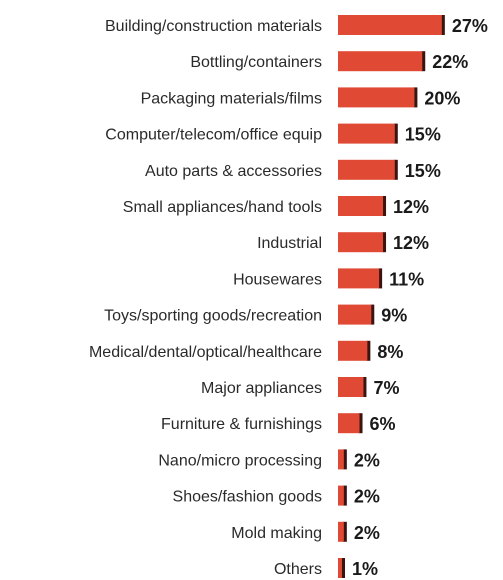 Image resolution: width=503 pixels, height=580 pixels. Describe the element at coordinates (390, 352) in the screenshot. I see `value-label: 8%` at that location.